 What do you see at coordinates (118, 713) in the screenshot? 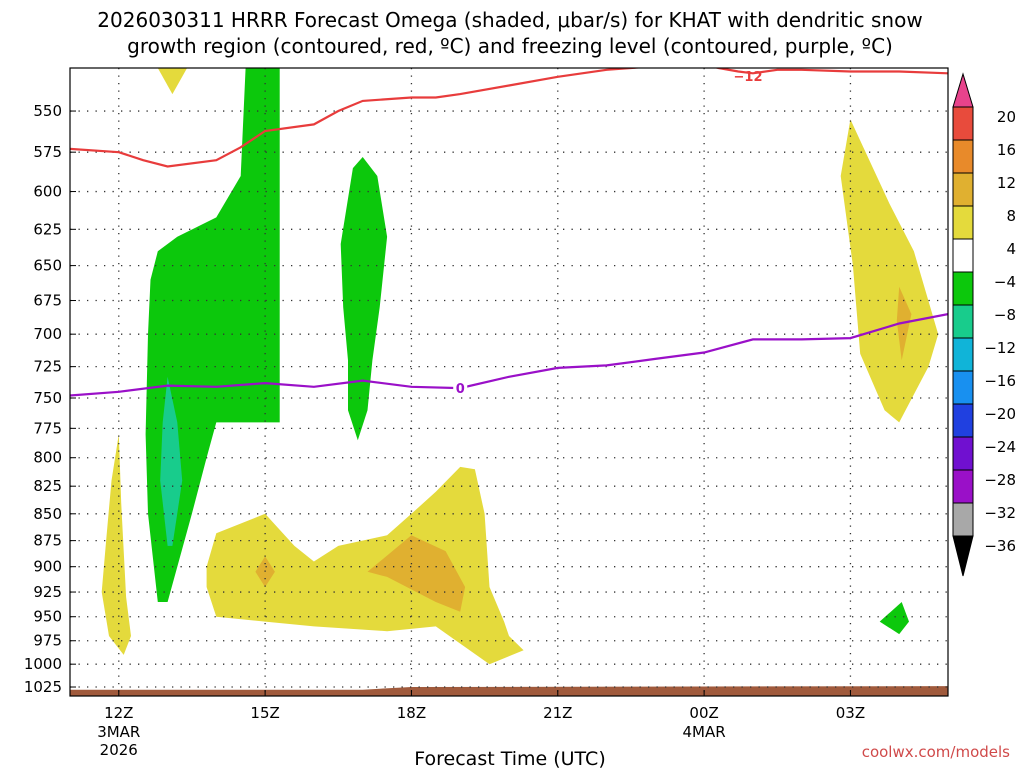
I see `x-tick-label-0: 12Z` at bounding box center [118, 713].